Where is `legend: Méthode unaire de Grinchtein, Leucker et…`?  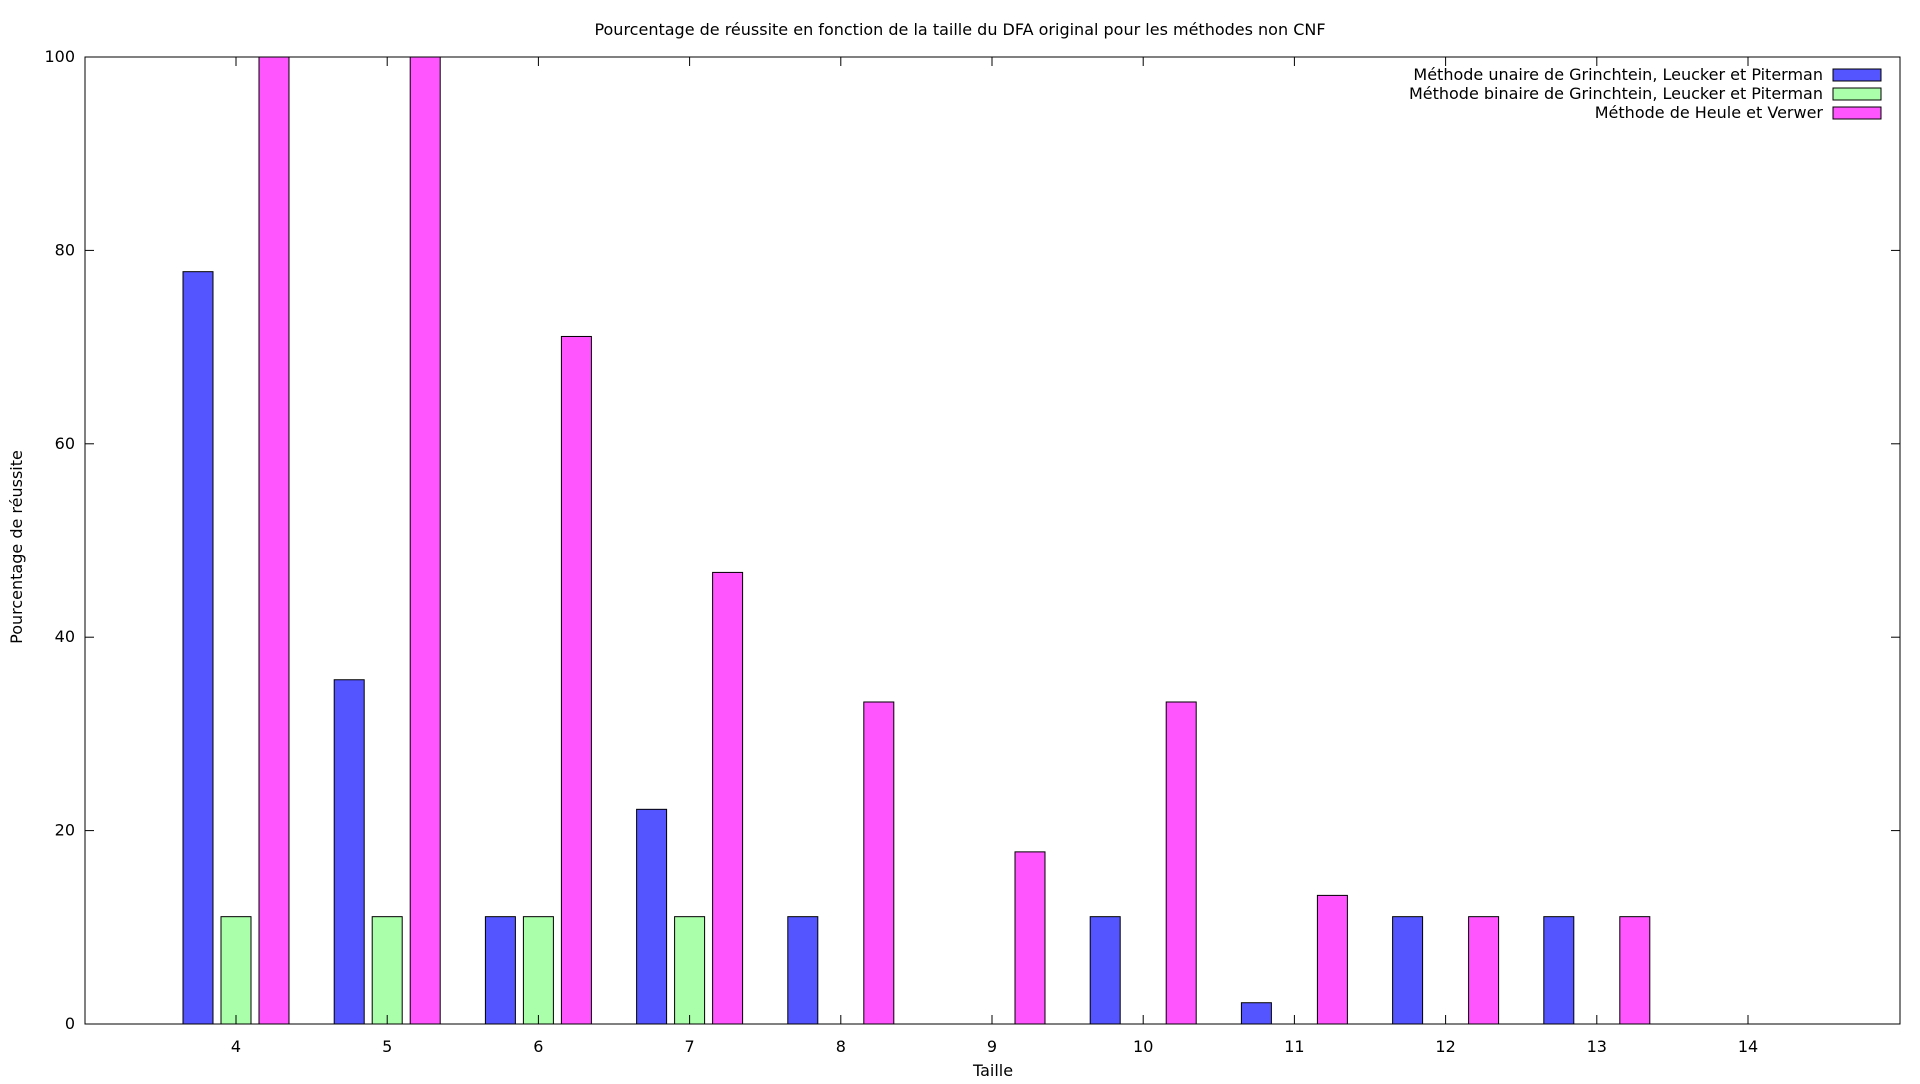 legend: Méthode unaire de Grinchtein, Leucker et… is located at coordinates (1645, 93).